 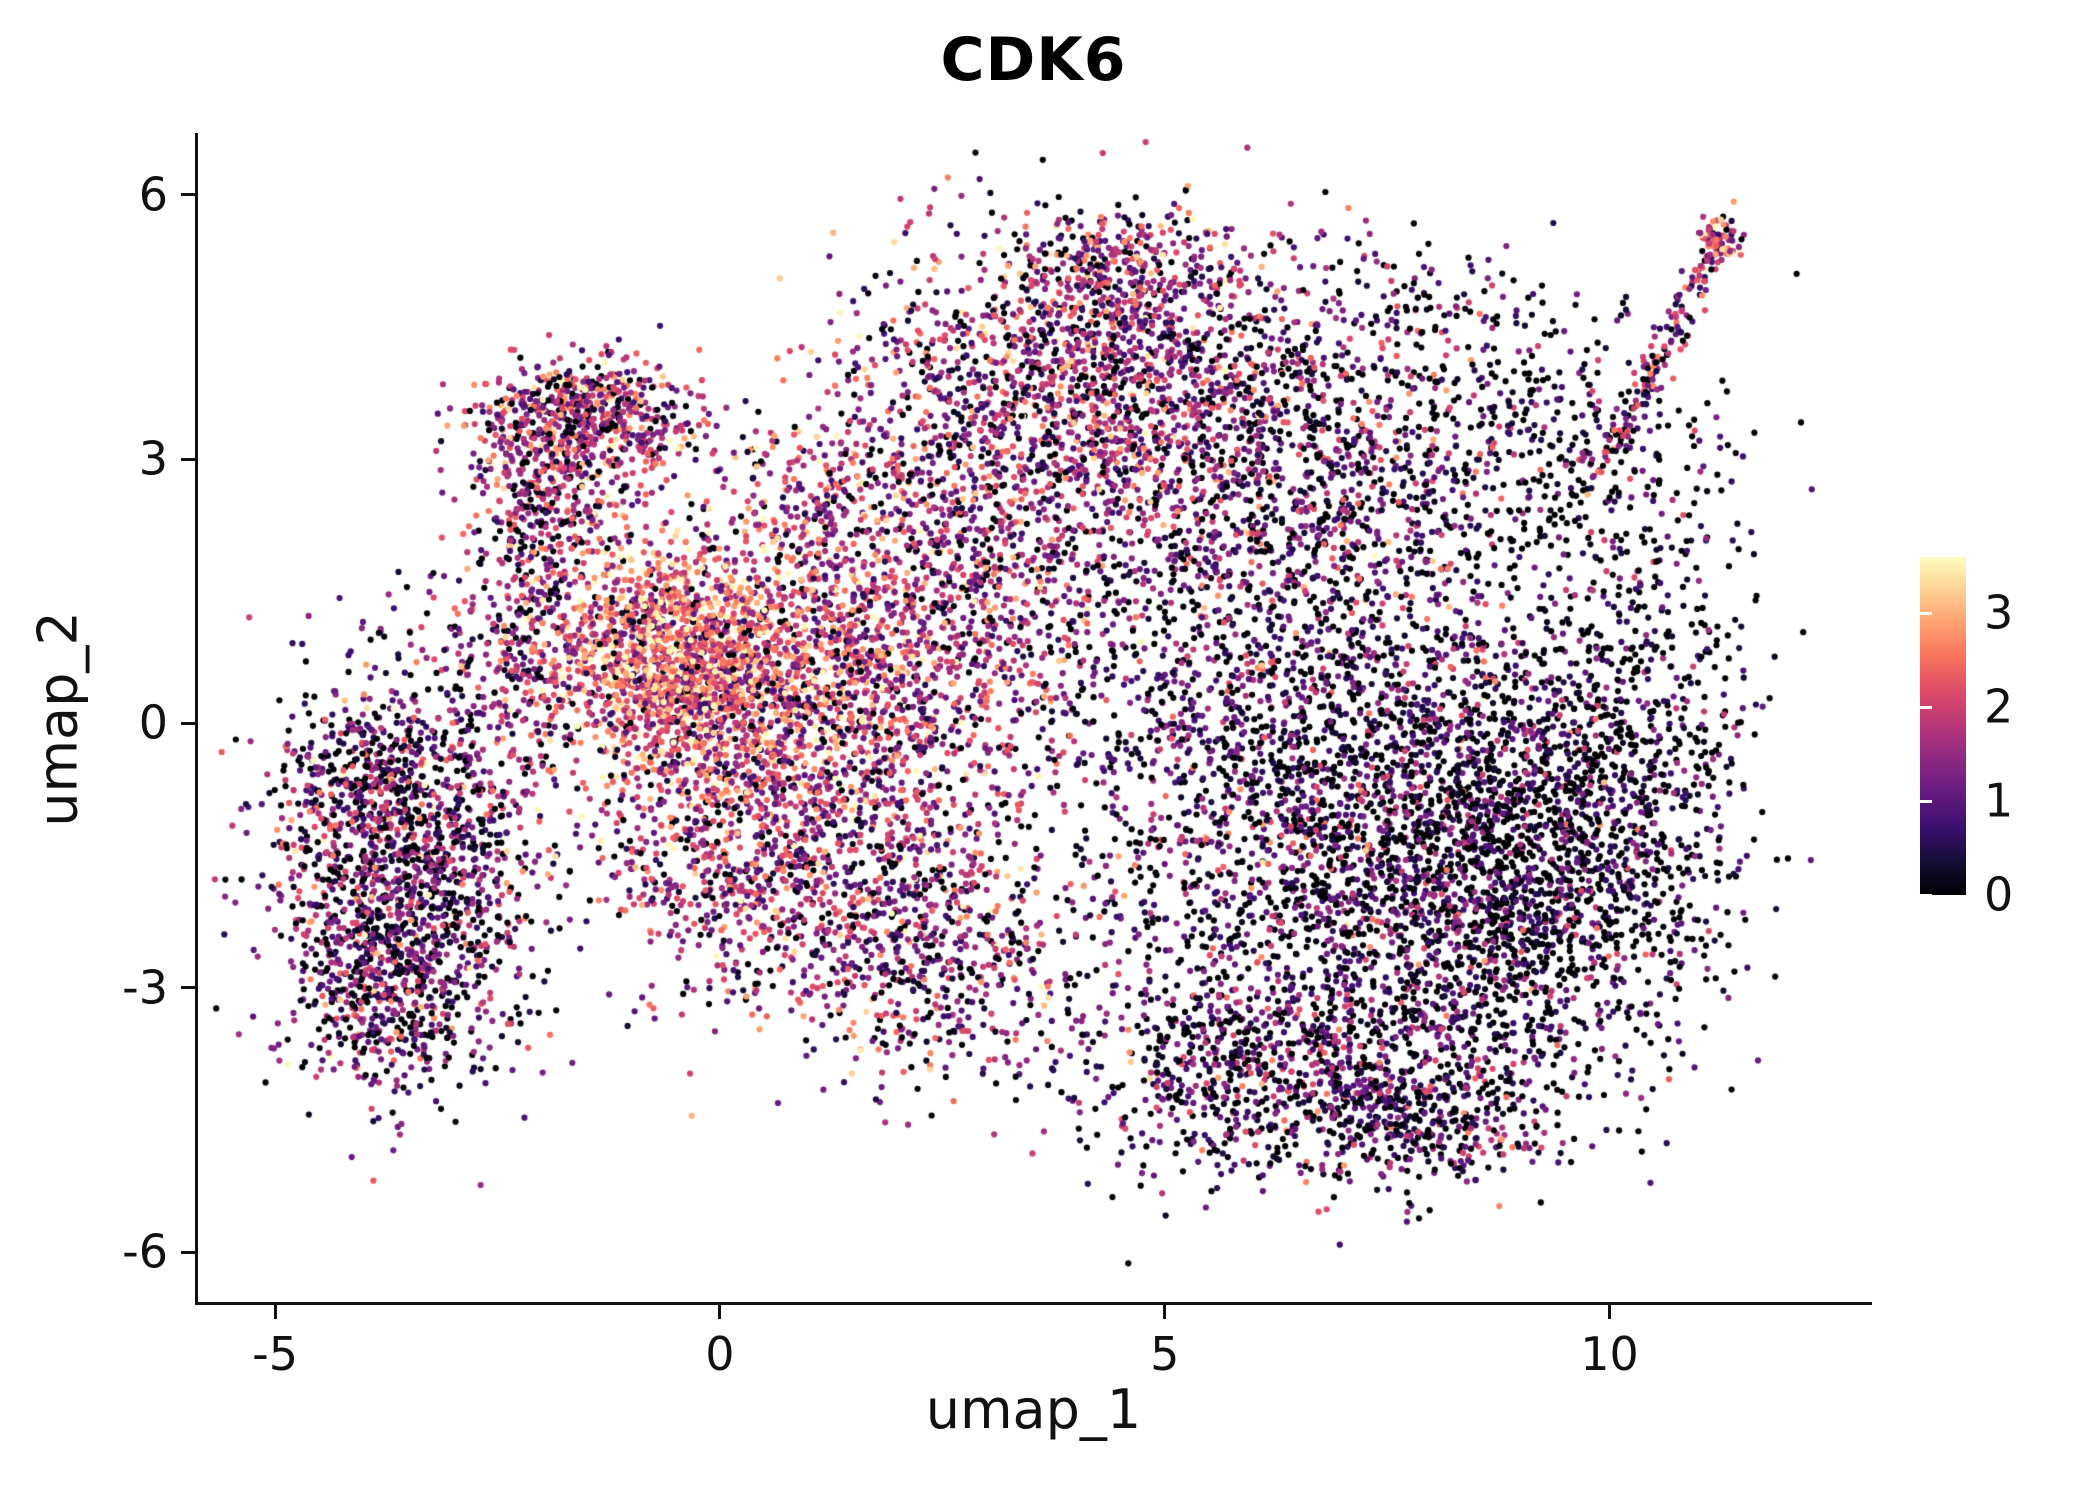 I want to click on x-tick-label: 5, so click(x=1165, y=1354).